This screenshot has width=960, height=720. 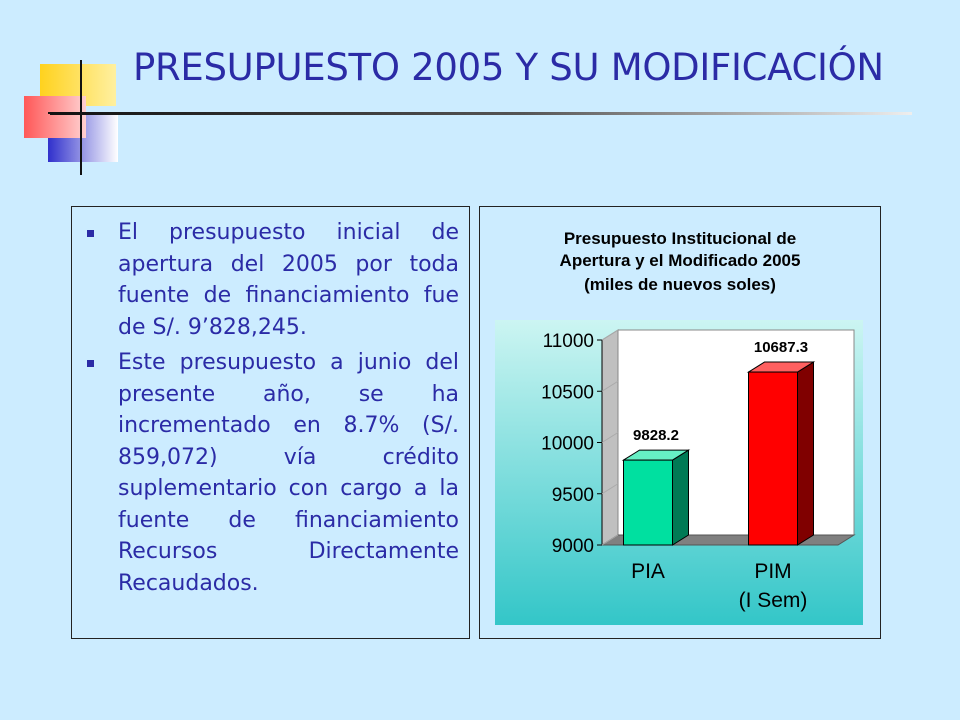 What do you see at coordinates (773, 600) in the screenshot?
I see `x-category-sublabel-pim: (I Sem)` at bounding box center [773, 600].